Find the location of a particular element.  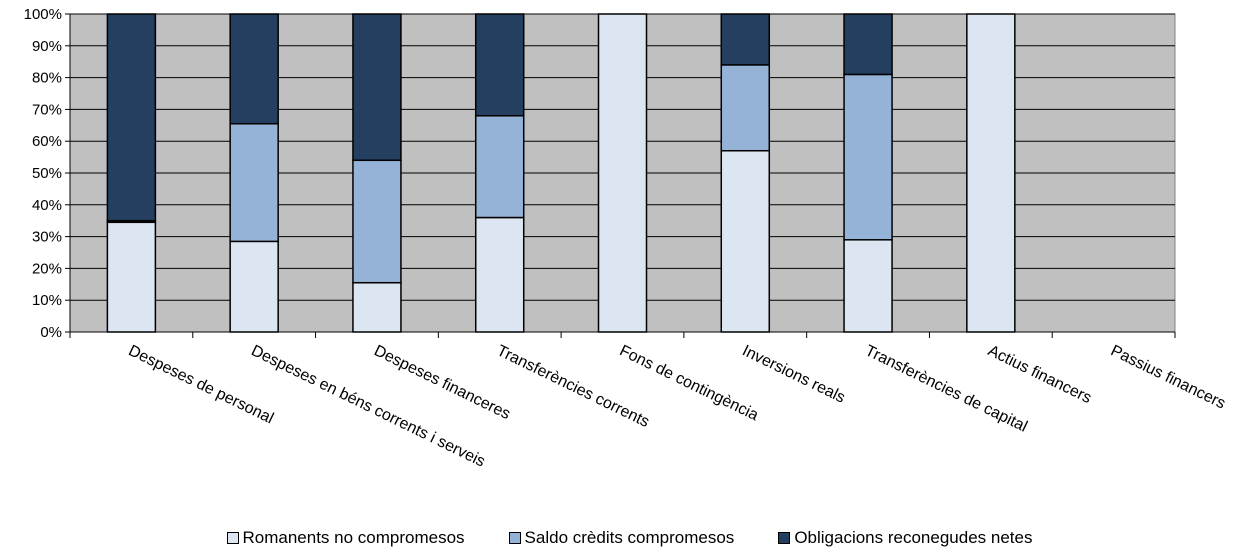

legend-item: Saldo crèdits compromesos is located at coordinates (621, 538).